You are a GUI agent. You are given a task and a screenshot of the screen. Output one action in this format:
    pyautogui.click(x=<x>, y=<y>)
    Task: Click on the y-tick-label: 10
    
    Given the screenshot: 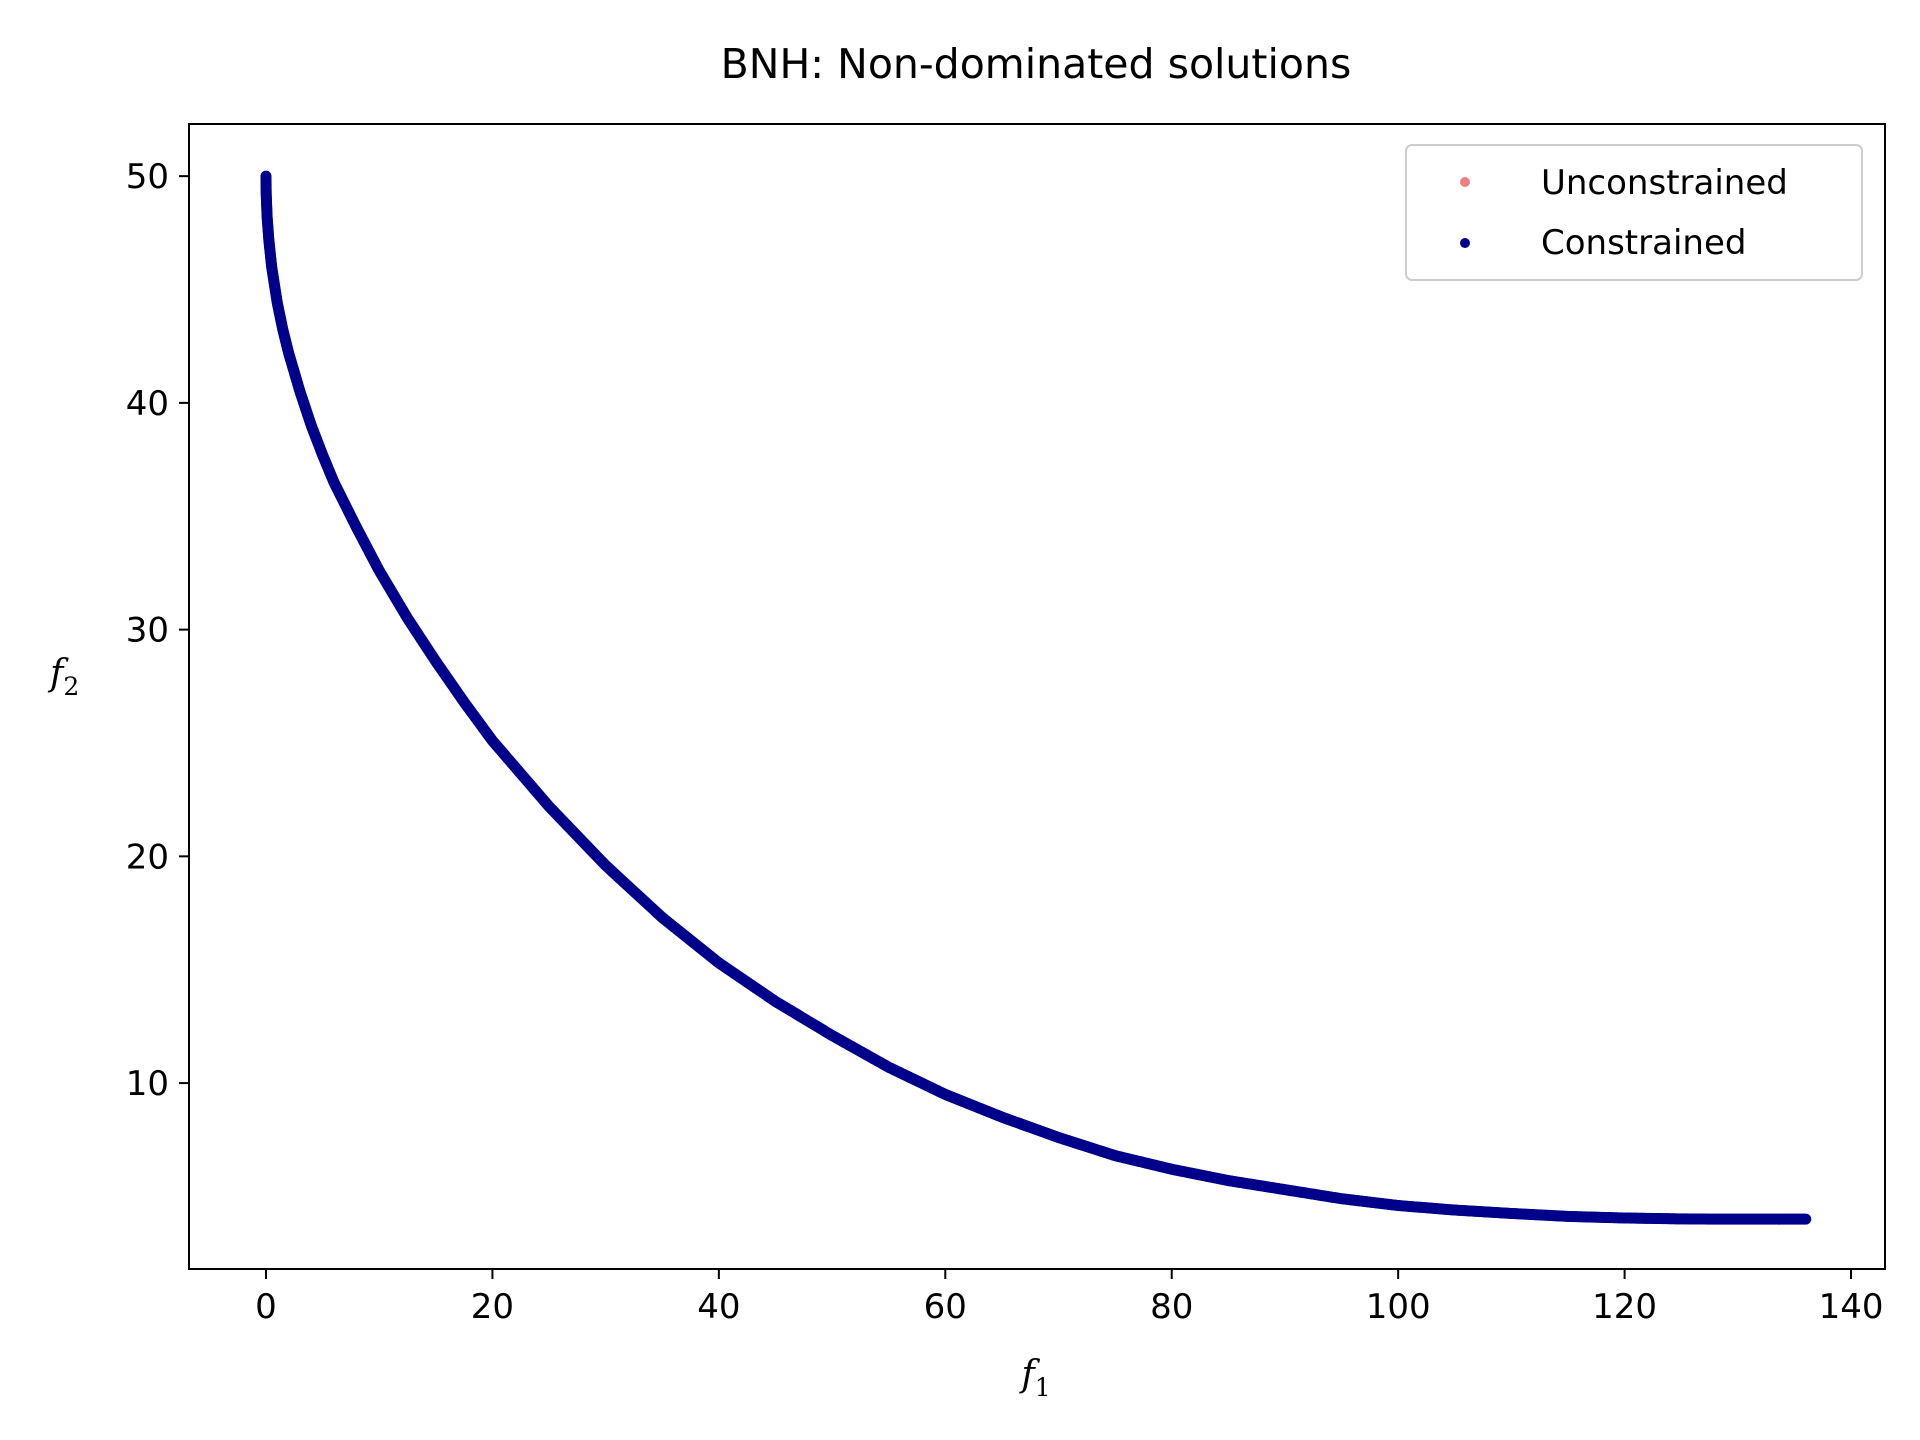 What is the action you would take?
    pyautogui.click(x=147, y=1084)
    